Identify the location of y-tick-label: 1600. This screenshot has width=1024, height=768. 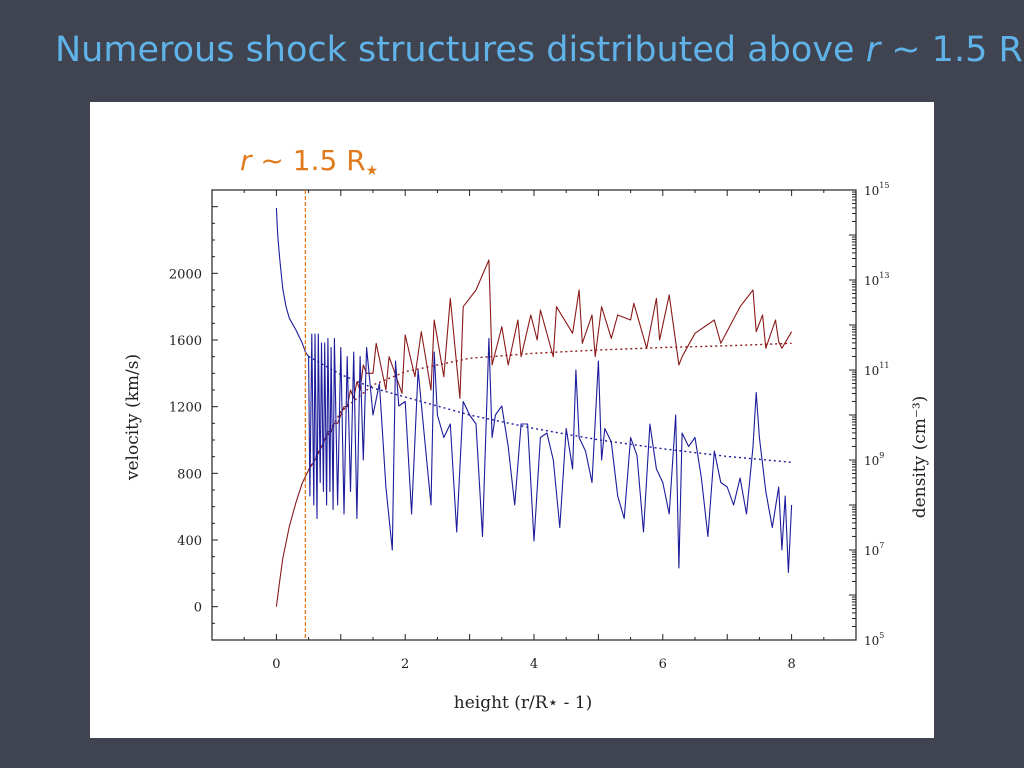
(185, 341).